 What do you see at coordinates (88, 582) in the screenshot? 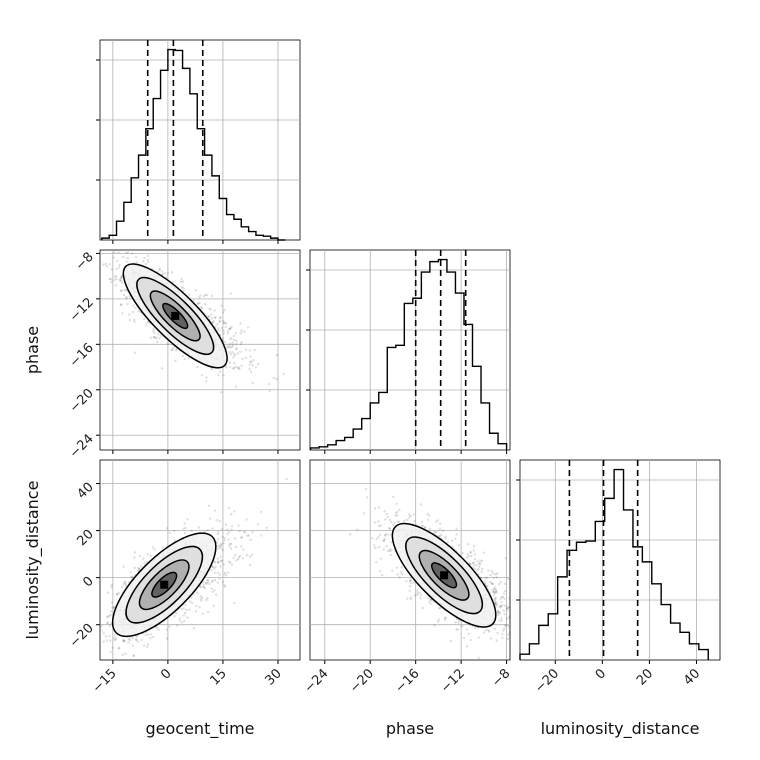
I see `y-tick-label: 0` at bounding box center [88, 582].